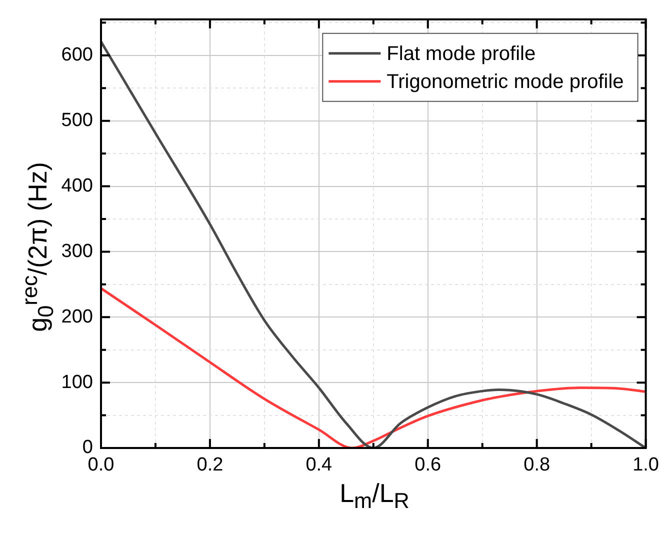 Image resolution: width=665 pixels, height=534 pixels. What do you see at coordinates (77, 251) in the screenshot?
I see `y-tick-label: 300` at bounding box center [77, 251].